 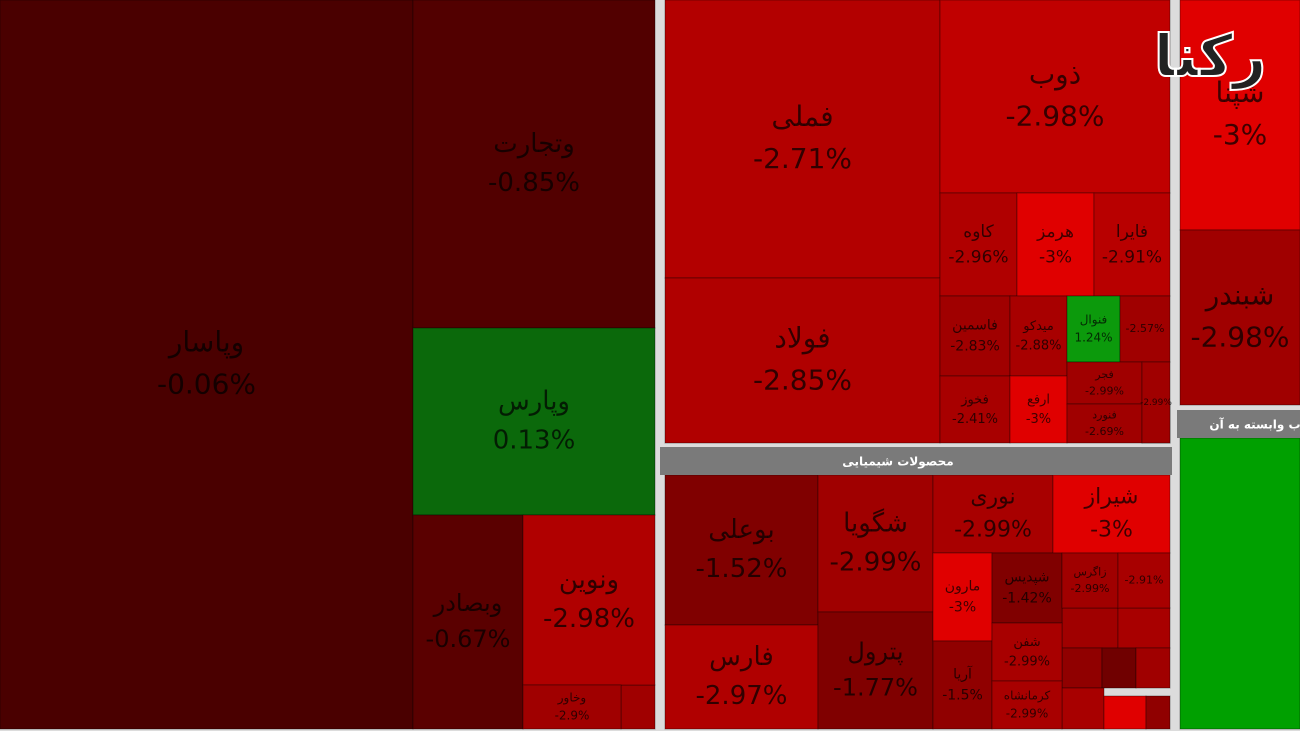 What do you see at coordinates (802, 158) in the screenshot?
I see `tile-change: -2.71%` at bounding box center [802, 158].